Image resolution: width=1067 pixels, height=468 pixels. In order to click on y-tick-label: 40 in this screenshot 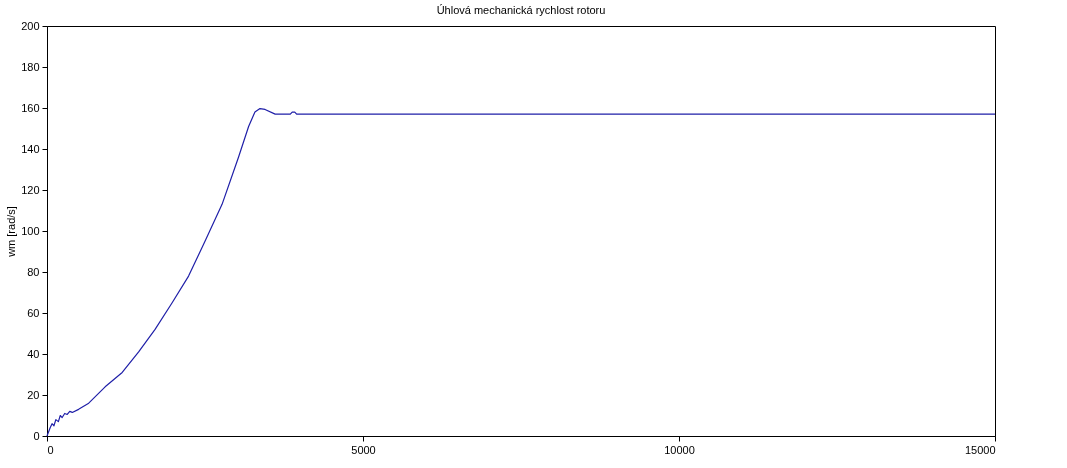, I will do `click(33, 353)`.